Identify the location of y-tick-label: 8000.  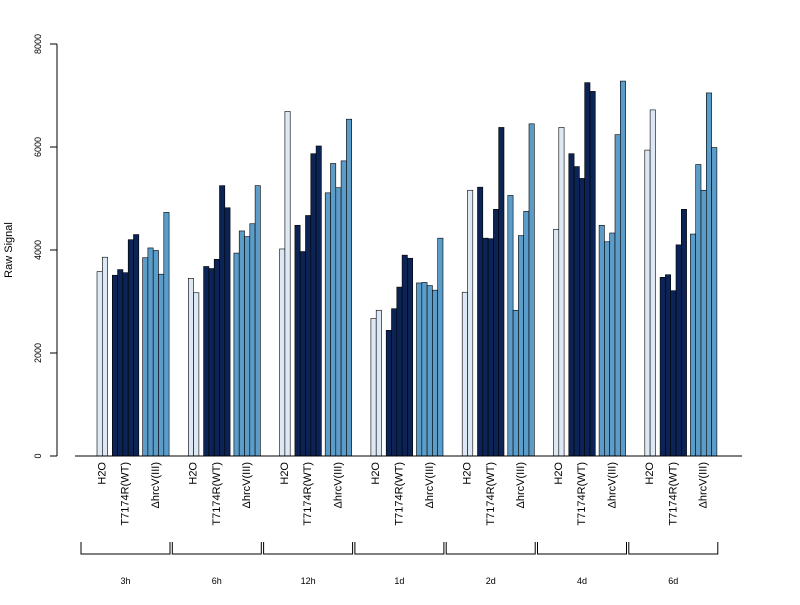
(38, 44).